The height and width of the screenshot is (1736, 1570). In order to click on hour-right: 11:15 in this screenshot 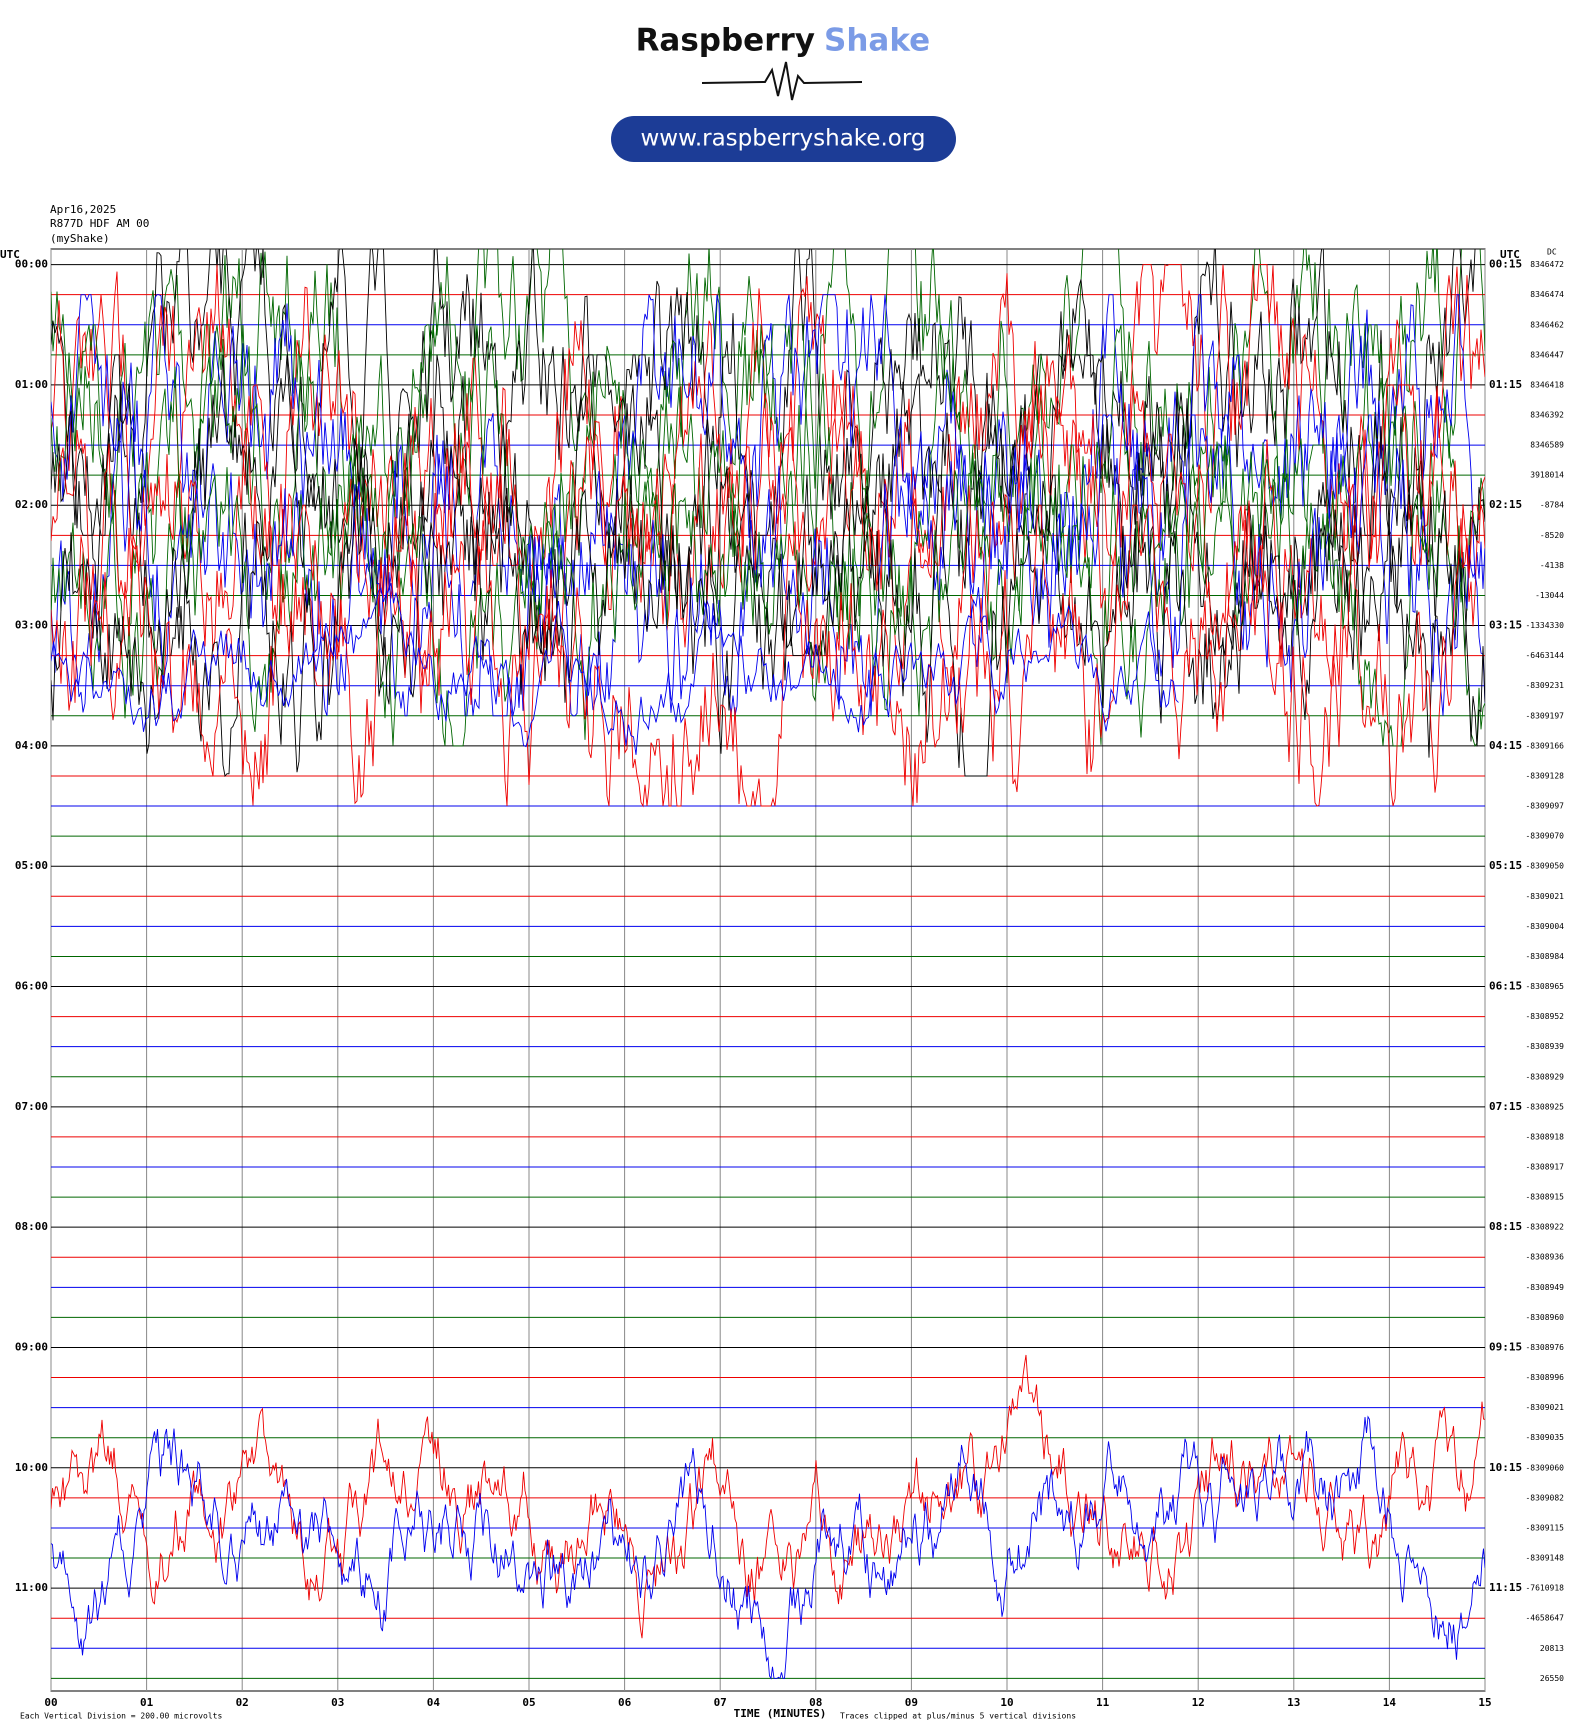, I will do `click(1505, 1587)`.